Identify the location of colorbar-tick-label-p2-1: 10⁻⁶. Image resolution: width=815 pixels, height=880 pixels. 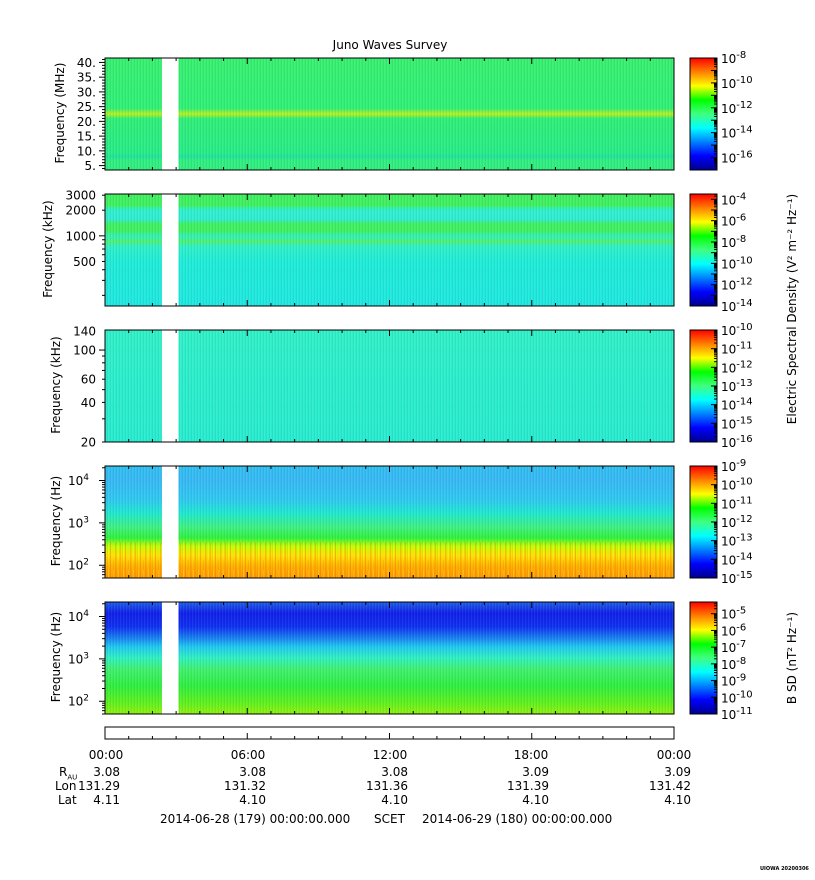
(733, 221).